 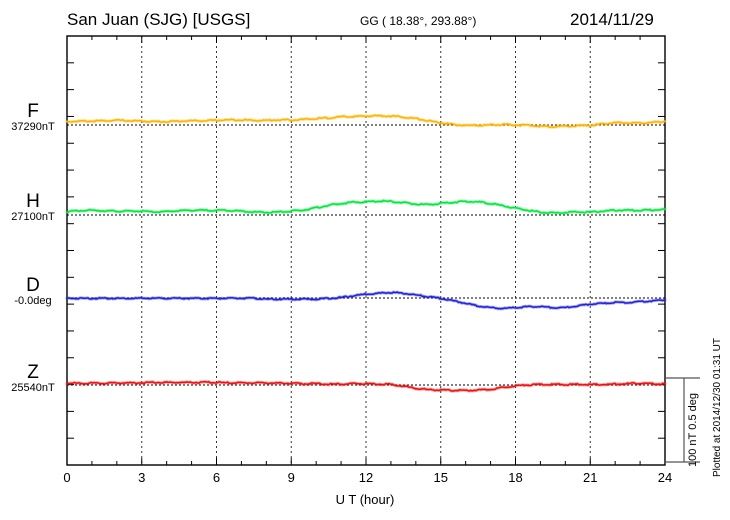 I want to click on scale-bar, so click(x=682, y=420).